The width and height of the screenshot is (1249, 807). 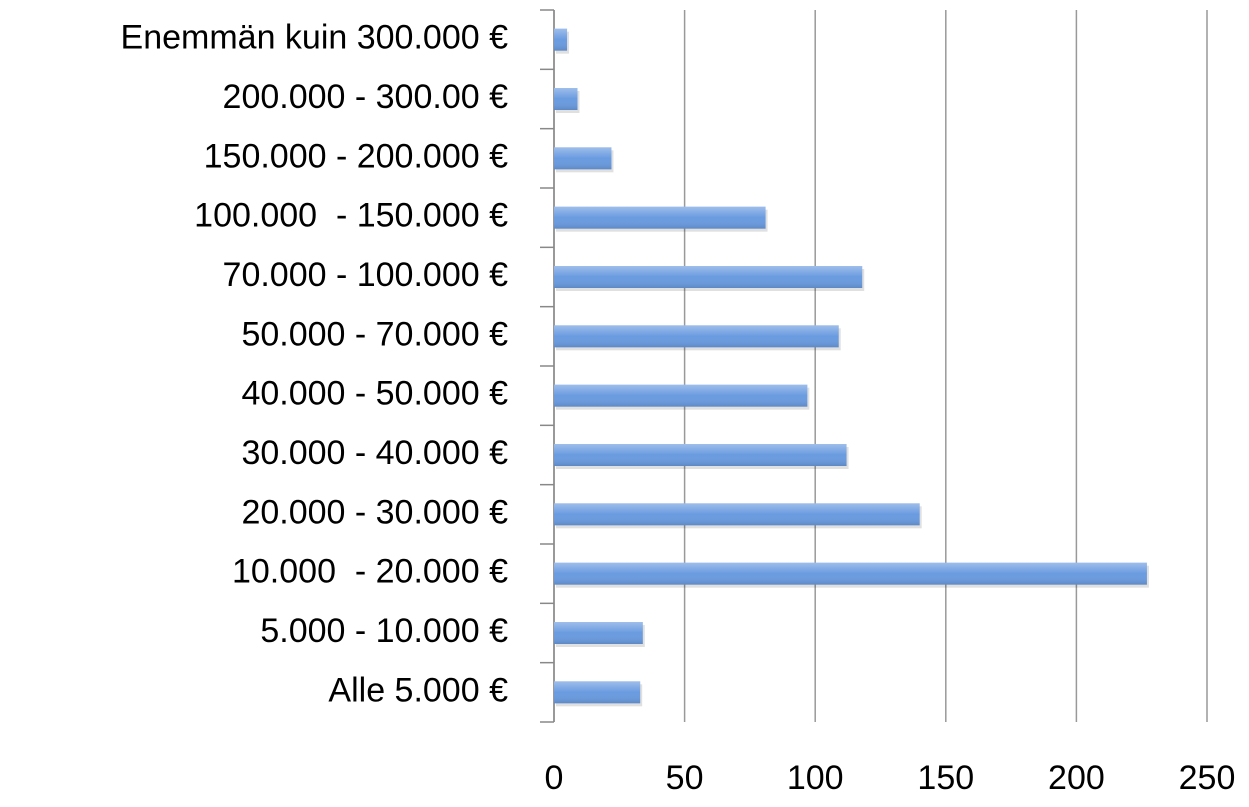 What do you see at coordinates (356, 156) in the screenshot?
I see `y-tick-label: 150.000 - 200.000 €` at bounding box center [356, 156].